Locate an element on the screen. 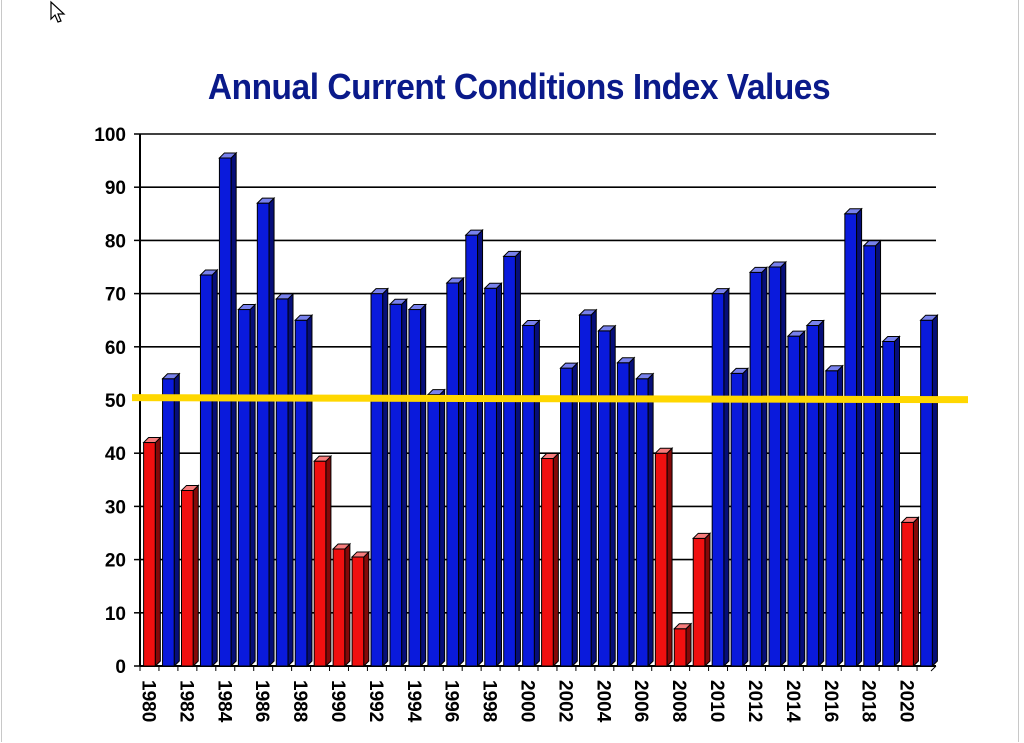 Image resolution: width=1024 pixels, height=743 pixels. y-tick-label: 30 is located at coordinates (115, 507).